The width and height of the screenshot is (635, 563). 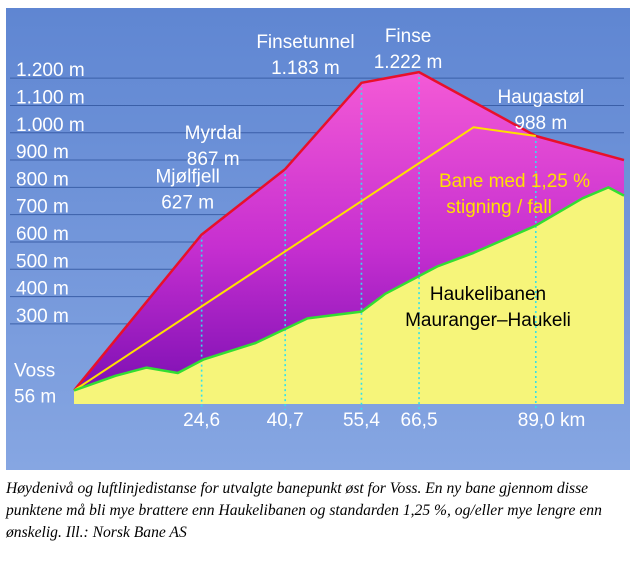 I want to click on x-tick-label: 89,0 km, so click(x=552, y=420).